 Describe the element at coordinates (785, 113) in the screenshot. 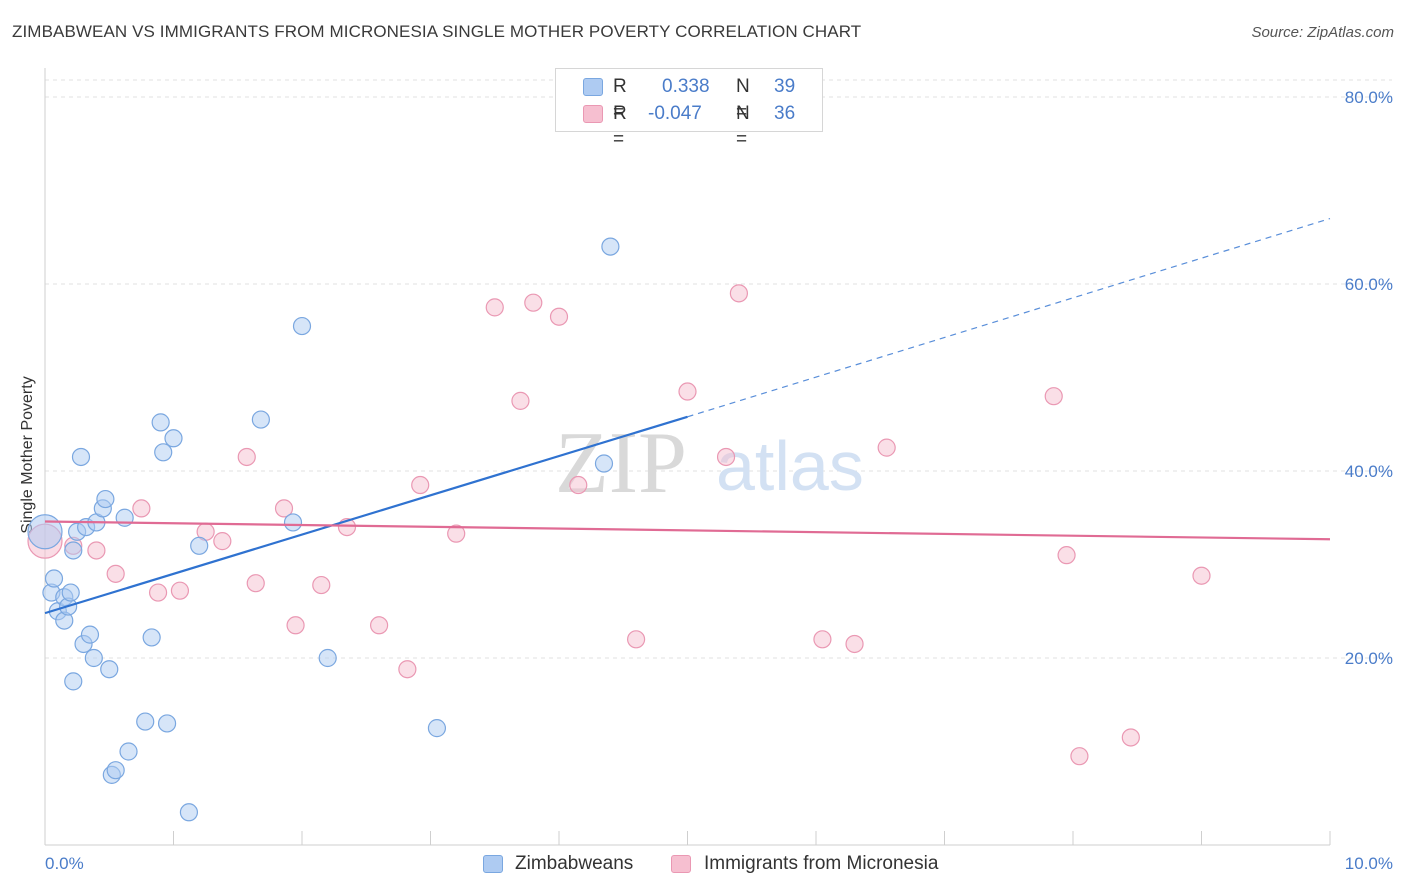

I see `n-value: 36` at that location.